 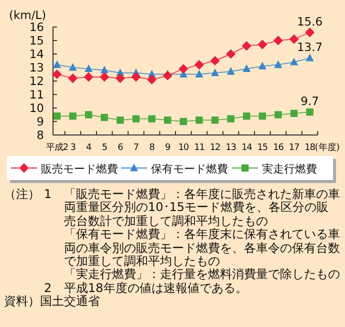 What do you see at coordinates (231, 148) in the screenshot?
I see `x-tick-label: 13` at bounding box center [231, 148].